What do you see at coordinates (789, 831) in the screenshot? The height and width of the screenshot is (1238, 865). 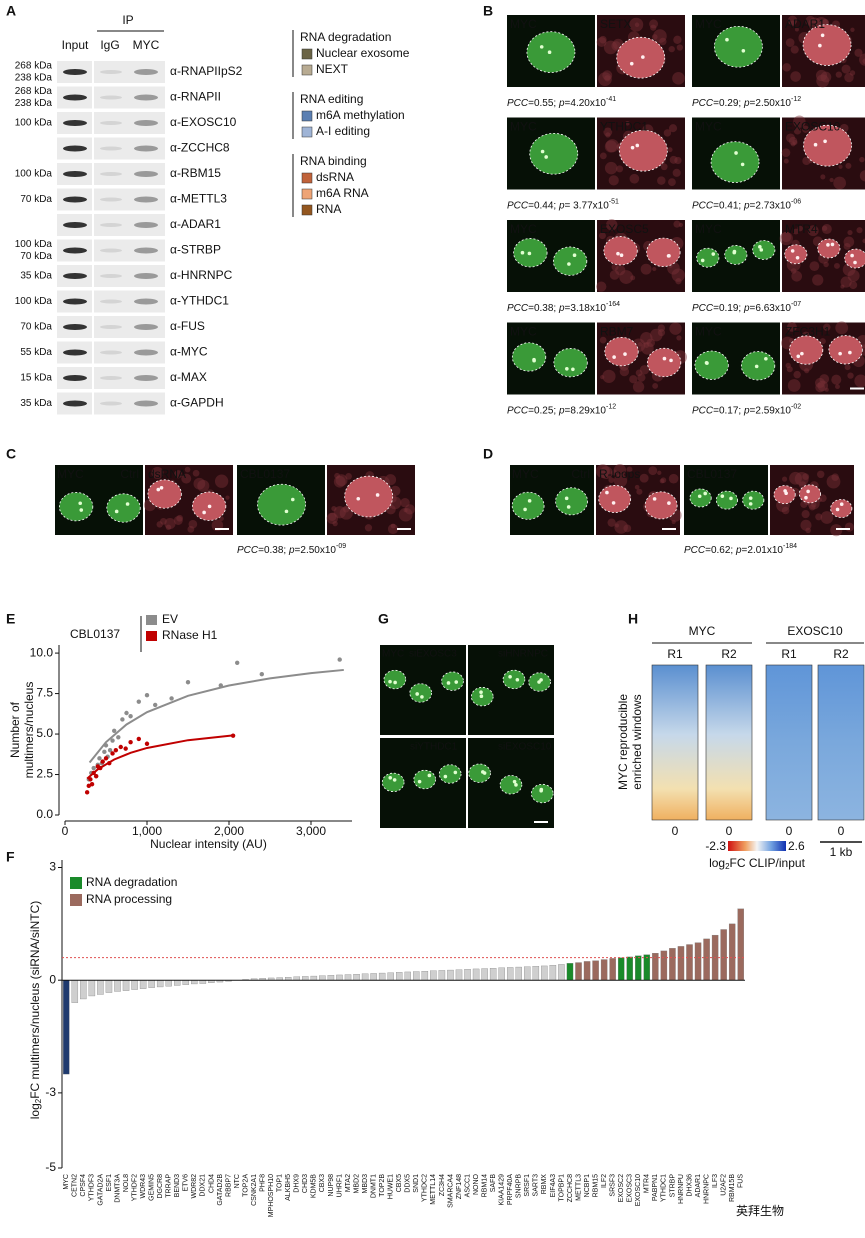 I see `x-tick-label: 0` at bounding box center [789, 831].